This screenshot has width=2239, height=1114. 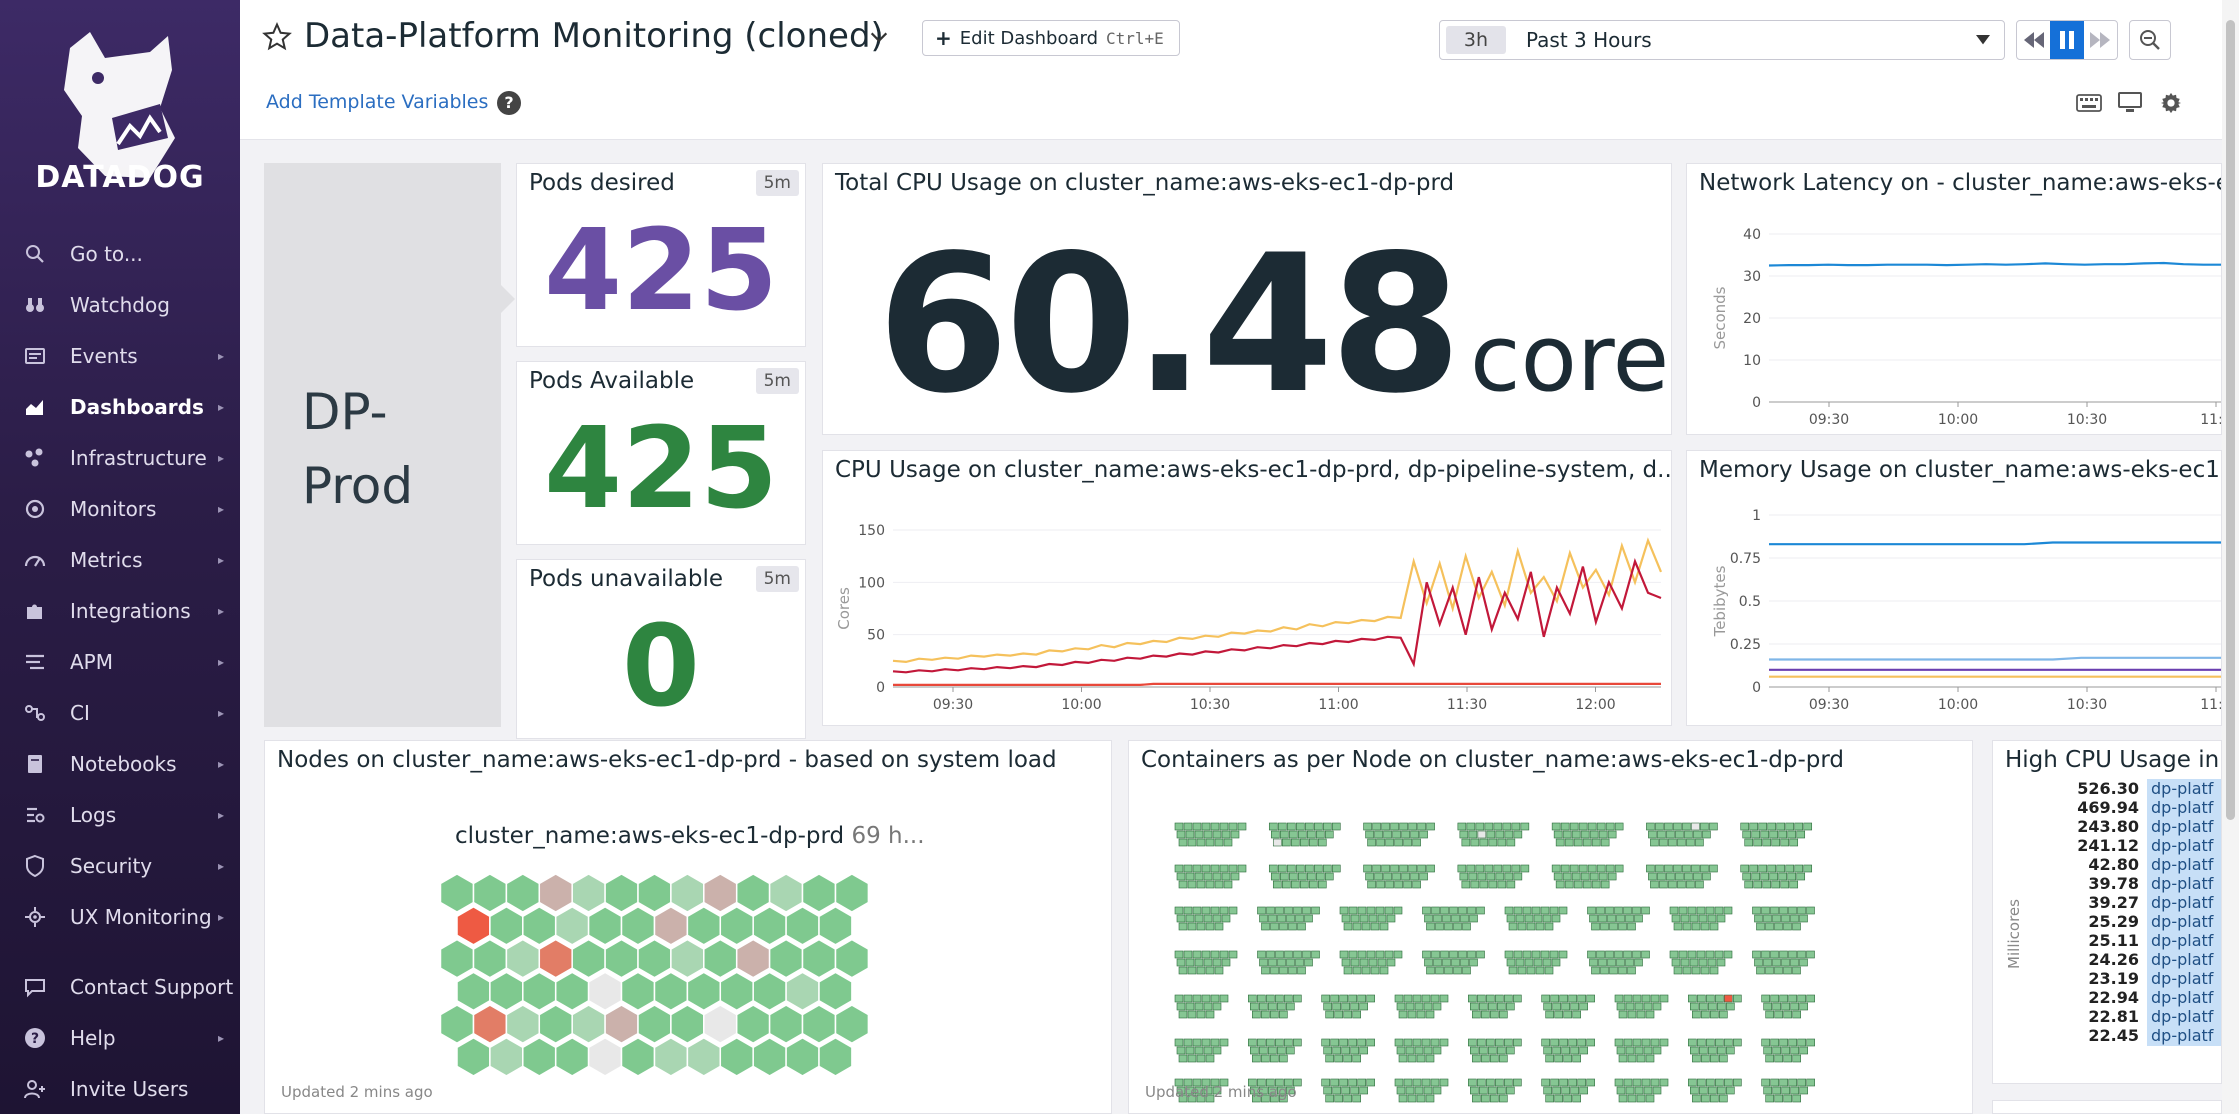 I want to click on rewind-button, so click(x=2033, y=40).